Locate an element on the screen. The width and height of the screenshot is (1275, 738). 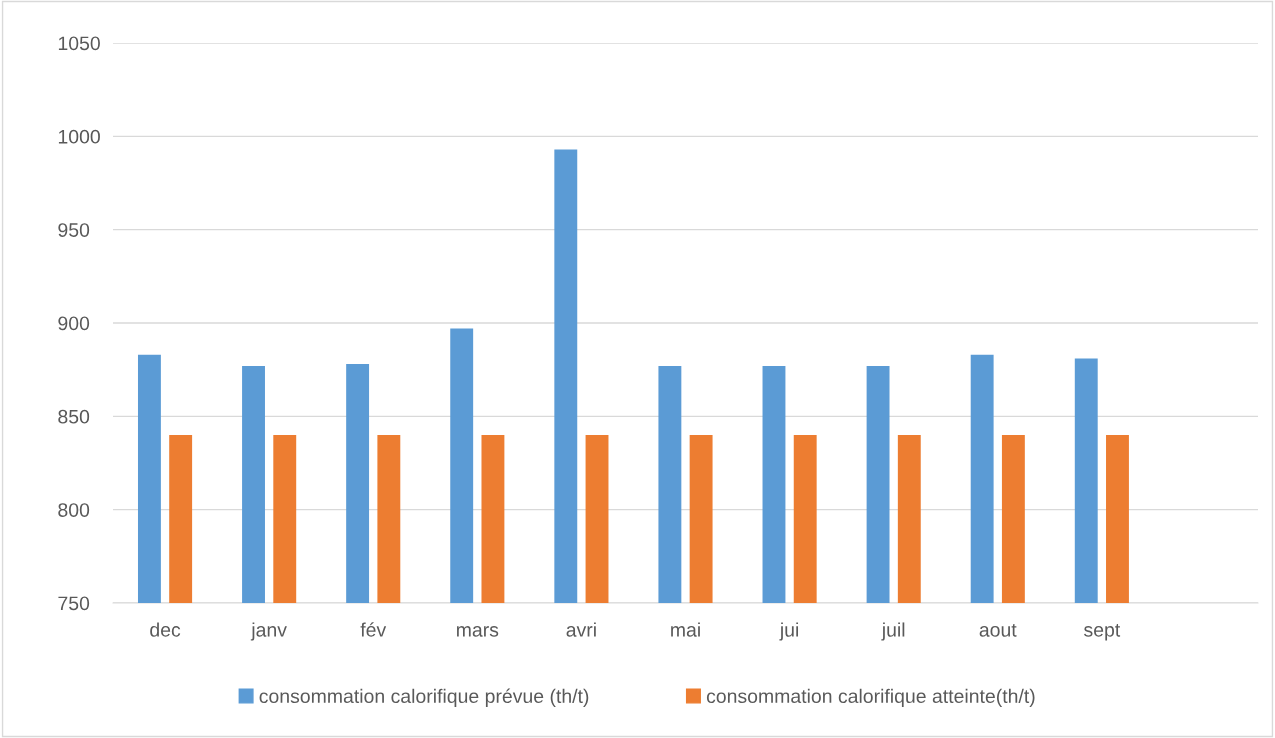
y-tick-label: 750 is located at coordinates (74, 603).